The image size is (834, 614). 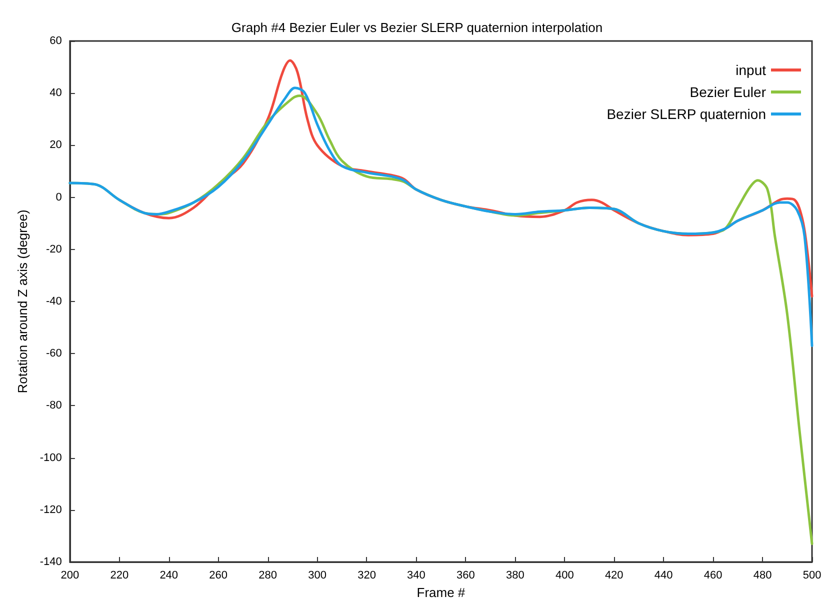 I want to click on x-tick-label: 260, so click(x=218, y=576).